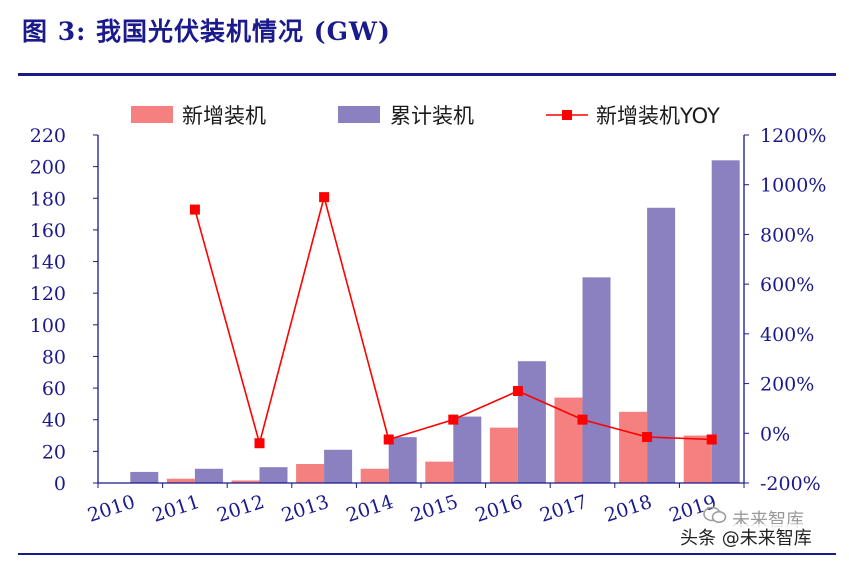  I want to click on bars-new-installs, so click(439, 440).